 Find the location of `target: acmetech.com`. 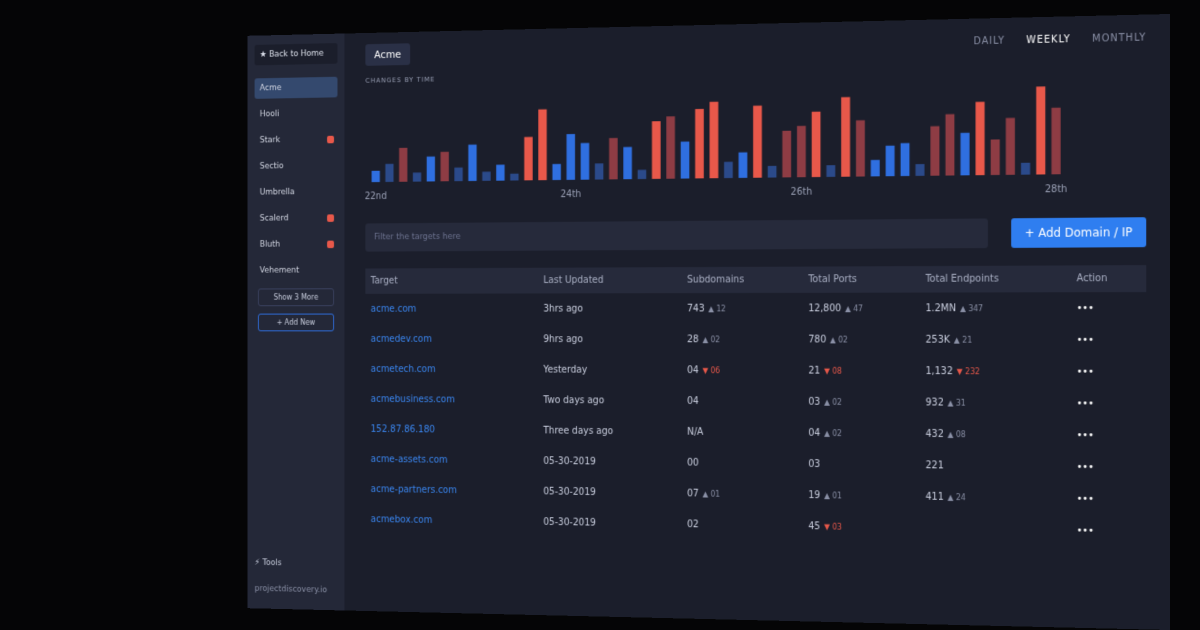

target: acmetech.com is located at coordinates (403, 369).